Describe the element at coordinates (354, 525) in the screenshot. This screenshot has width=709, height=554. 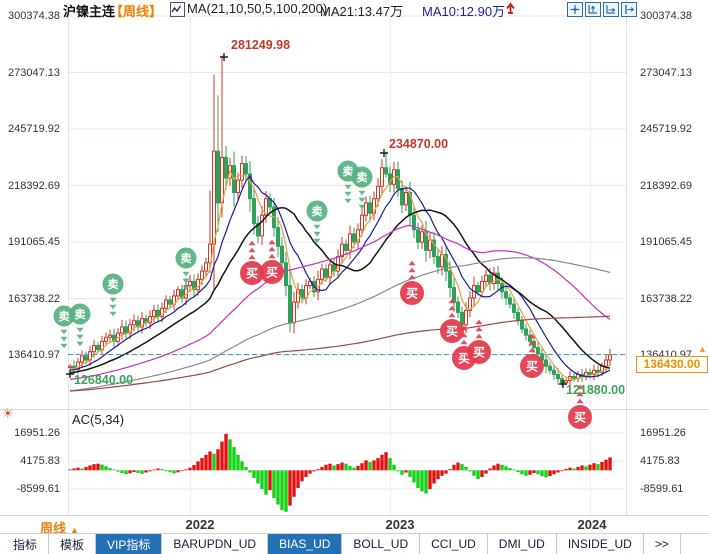
I see `time-axis-row: 周线 ▲ 2022 2023 2024` at that location.